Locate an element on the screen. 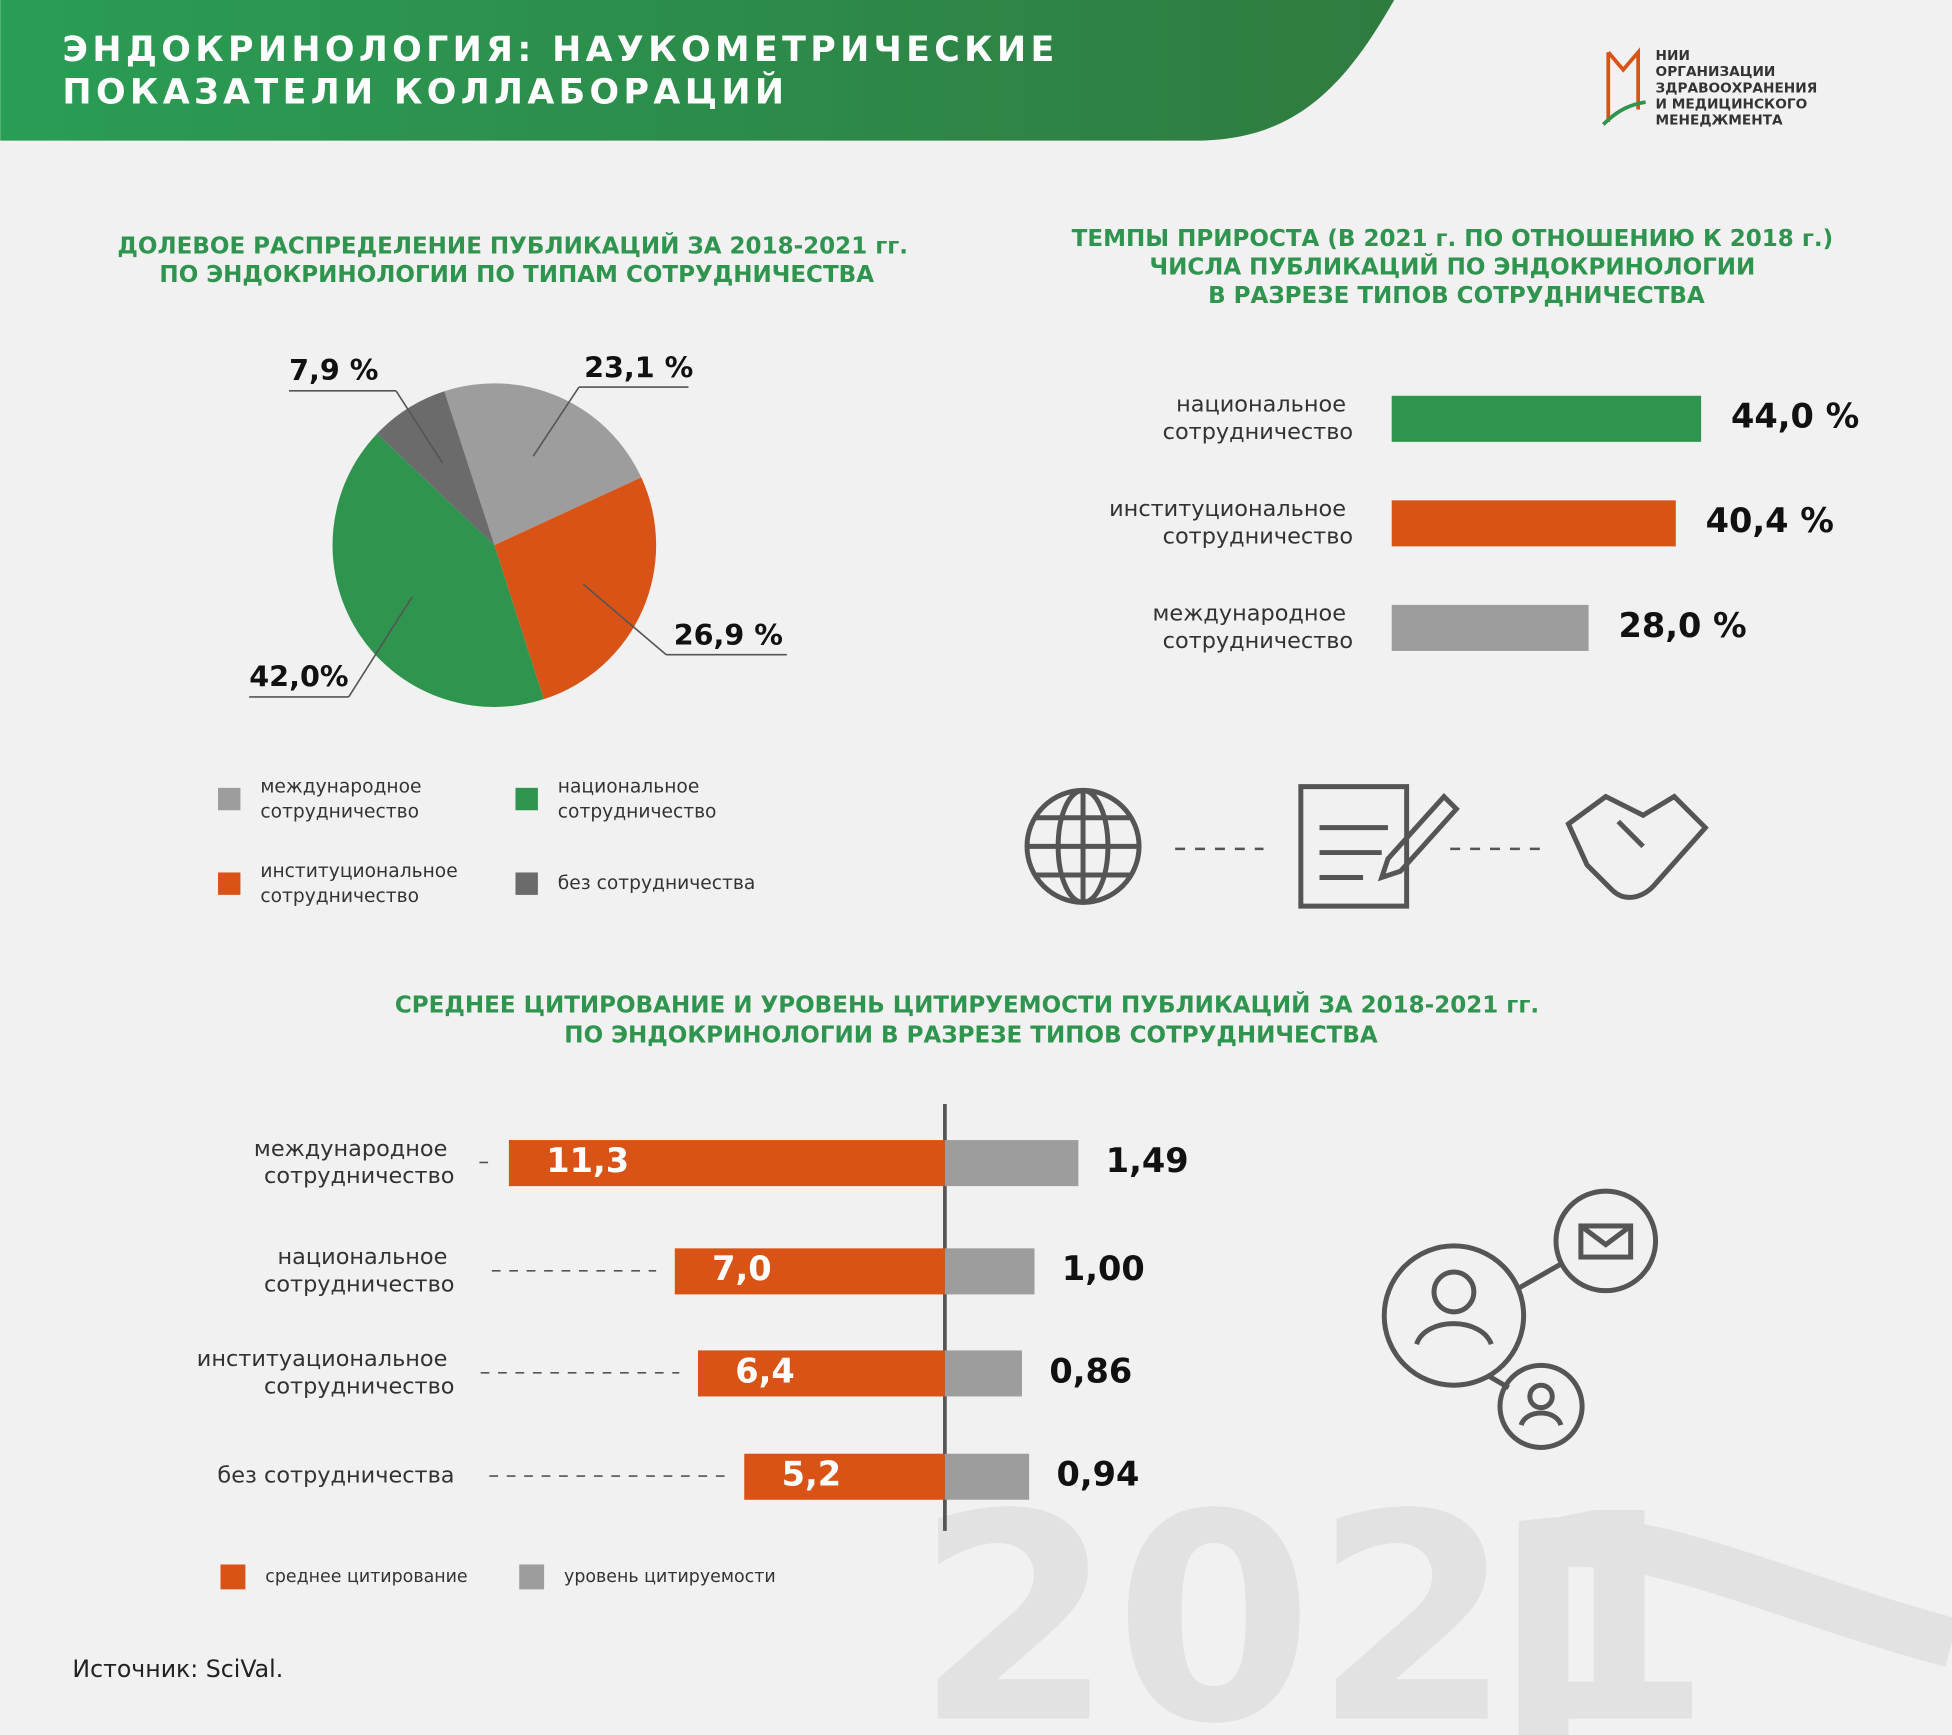  logo-text: НИИ is located at coordinates (1673, 56).